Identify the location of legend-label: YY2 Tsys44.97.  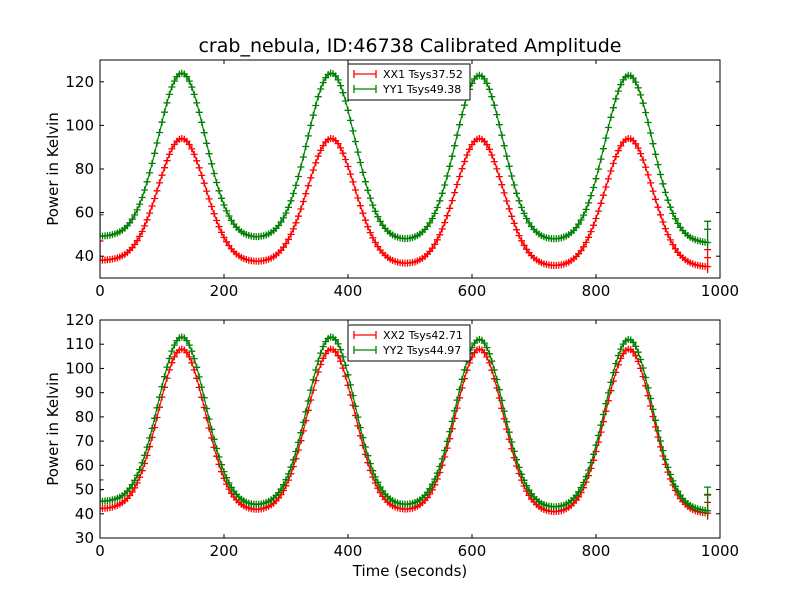
(421, 350).